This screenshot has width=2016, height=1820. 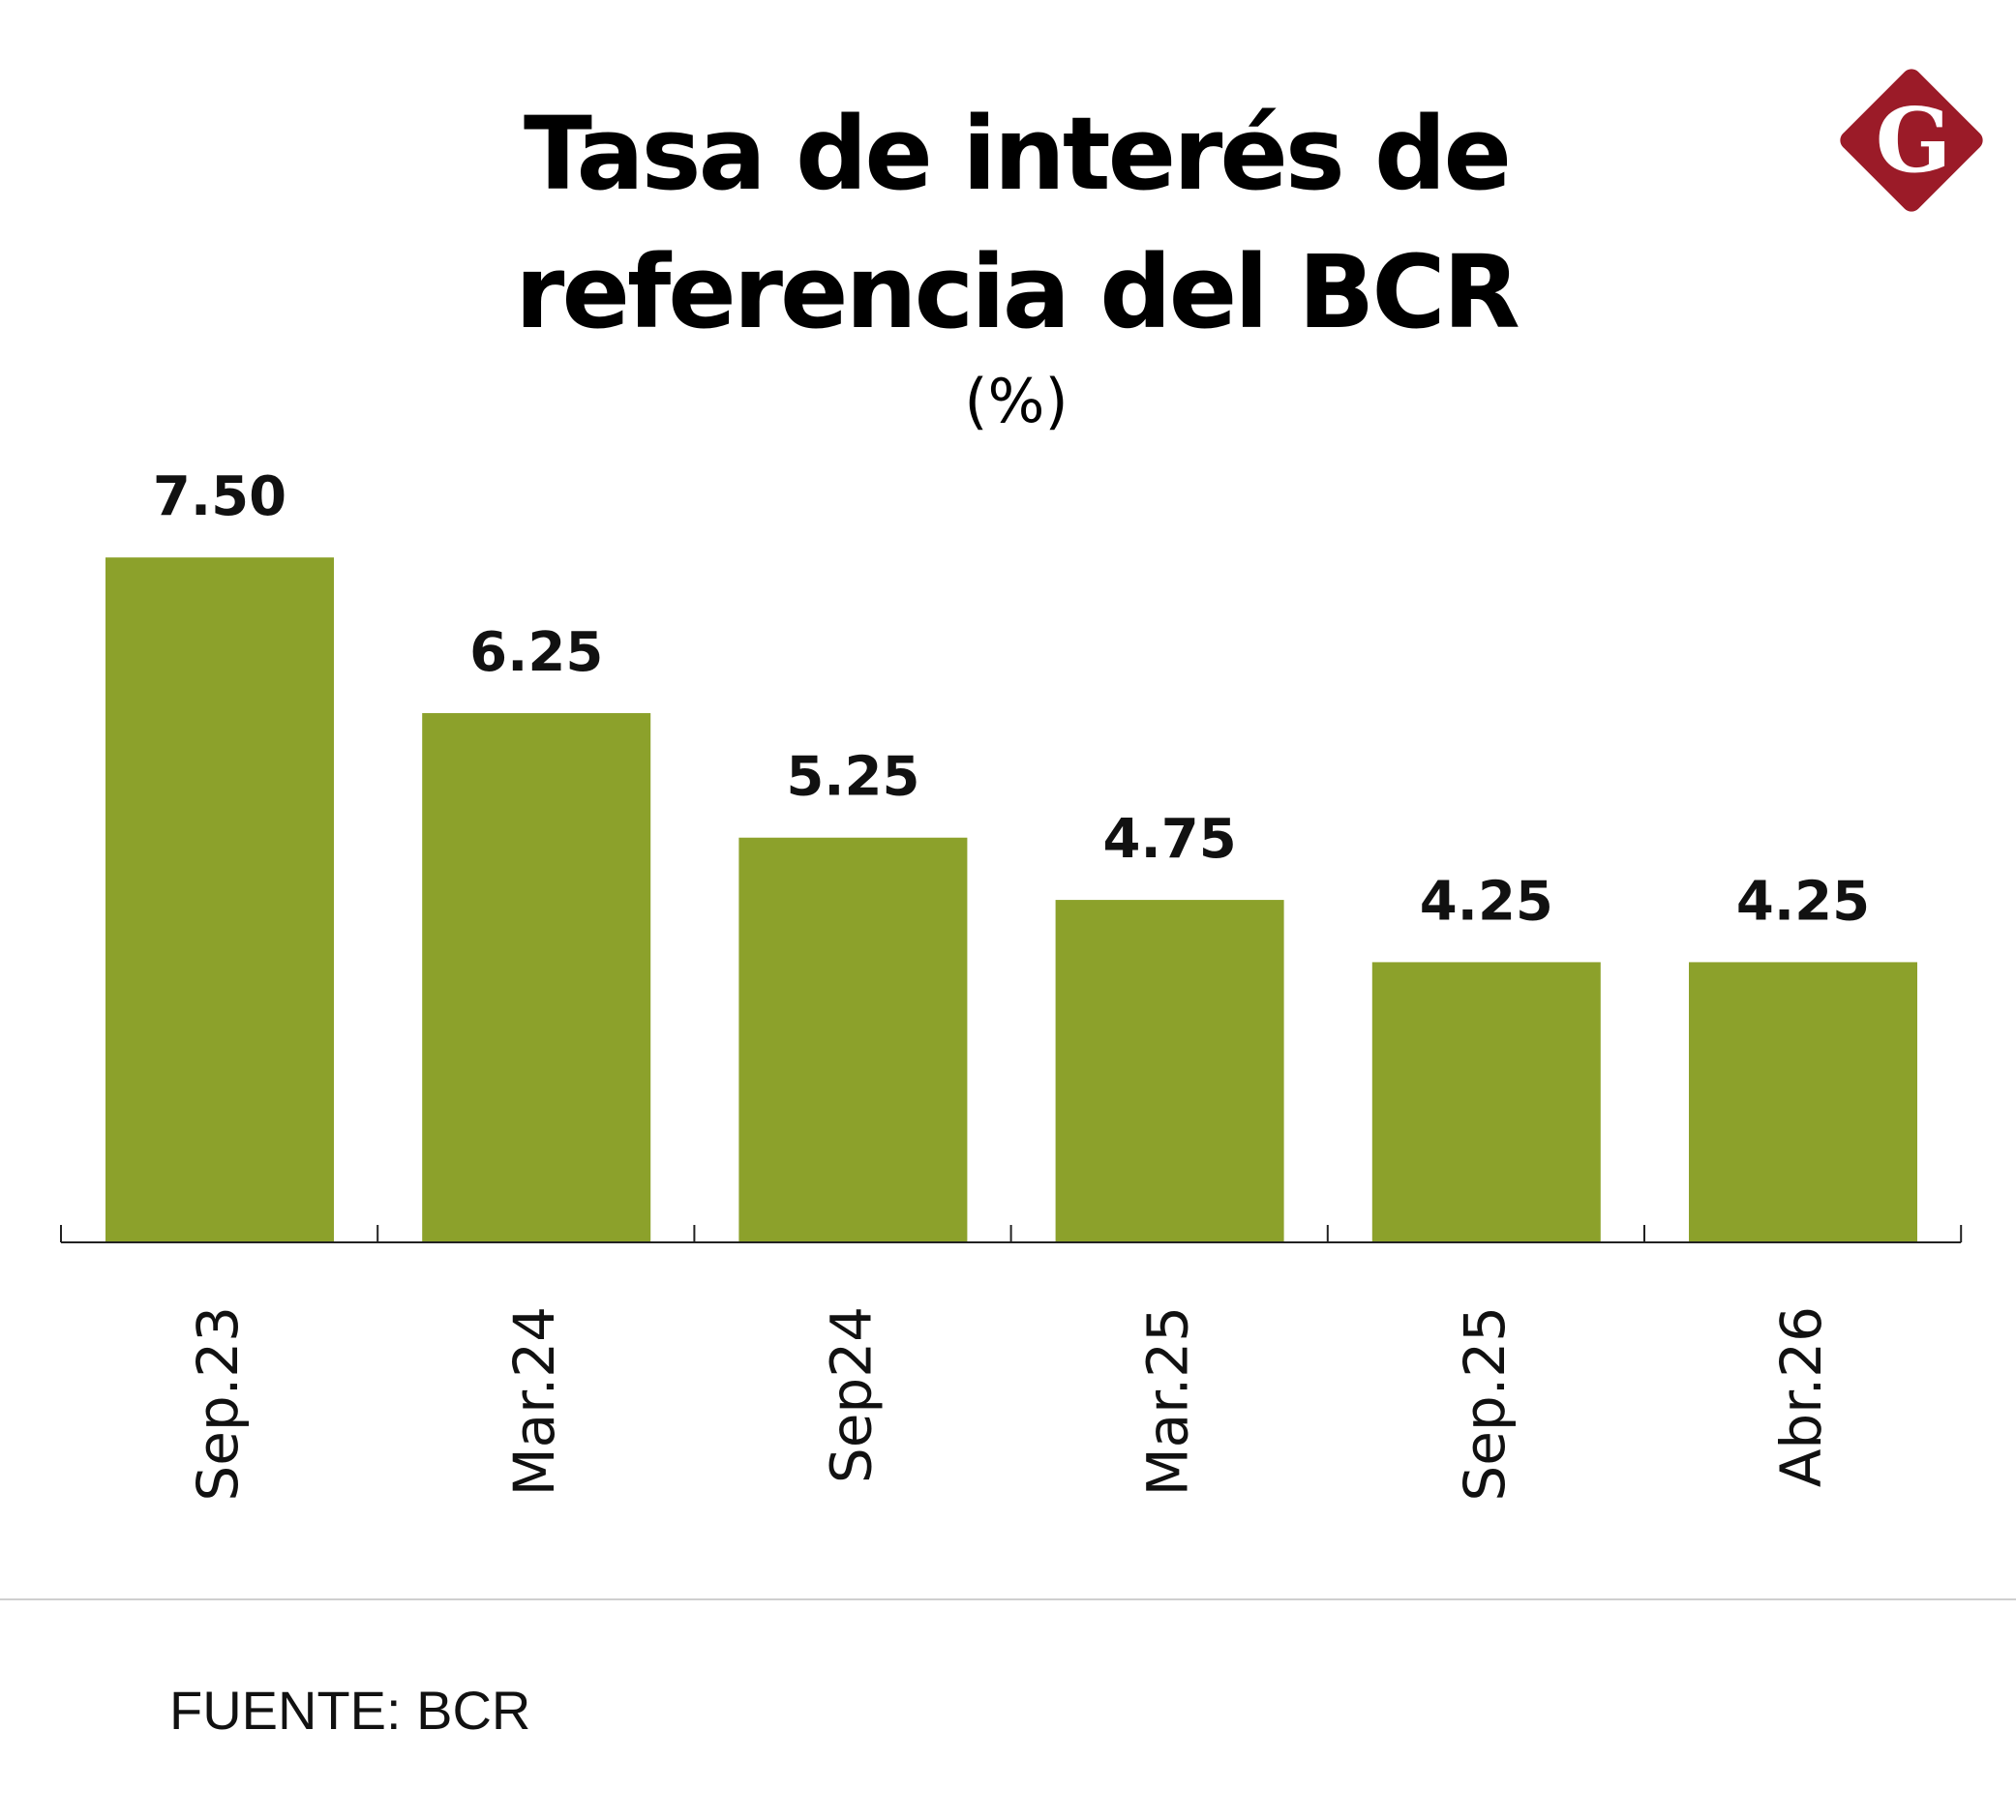 I want to click on bar-Sep.23, so click(x=219, y=900).